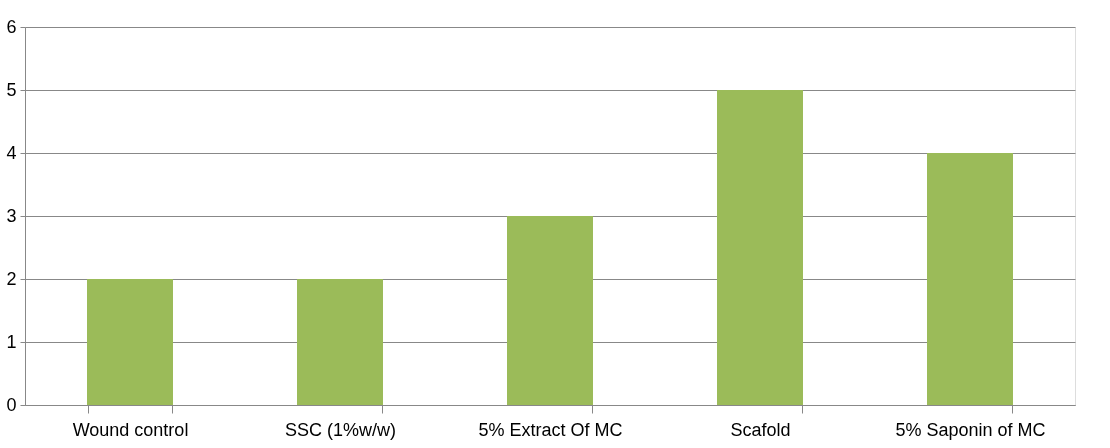 Image resolution: width=1110 pixels, height=448 pixels. Describe the element at coordinates (11, 26) in the screenshot. I see `y-tick-label: 6` at that location.